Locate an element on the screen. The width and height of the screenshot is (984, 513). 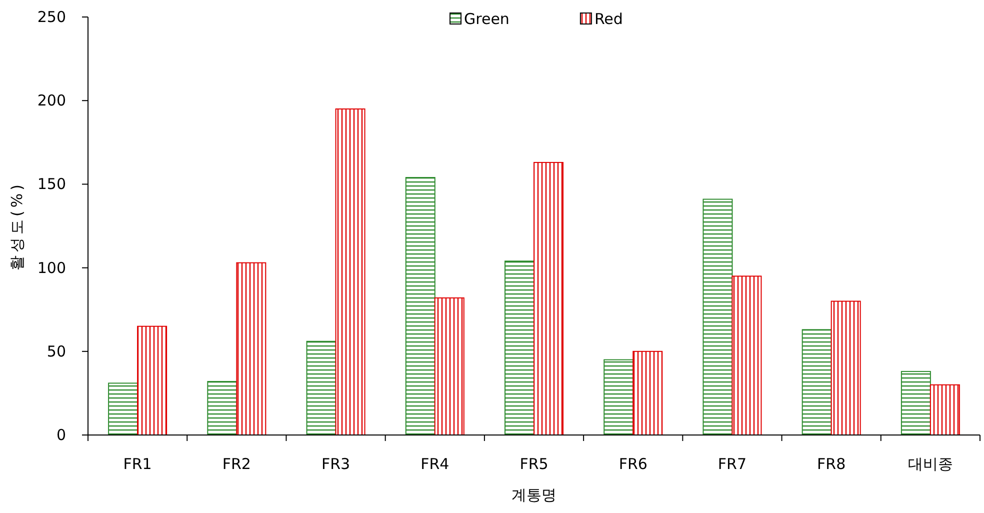
legend-label: Green is located at coordinates (487, 19).